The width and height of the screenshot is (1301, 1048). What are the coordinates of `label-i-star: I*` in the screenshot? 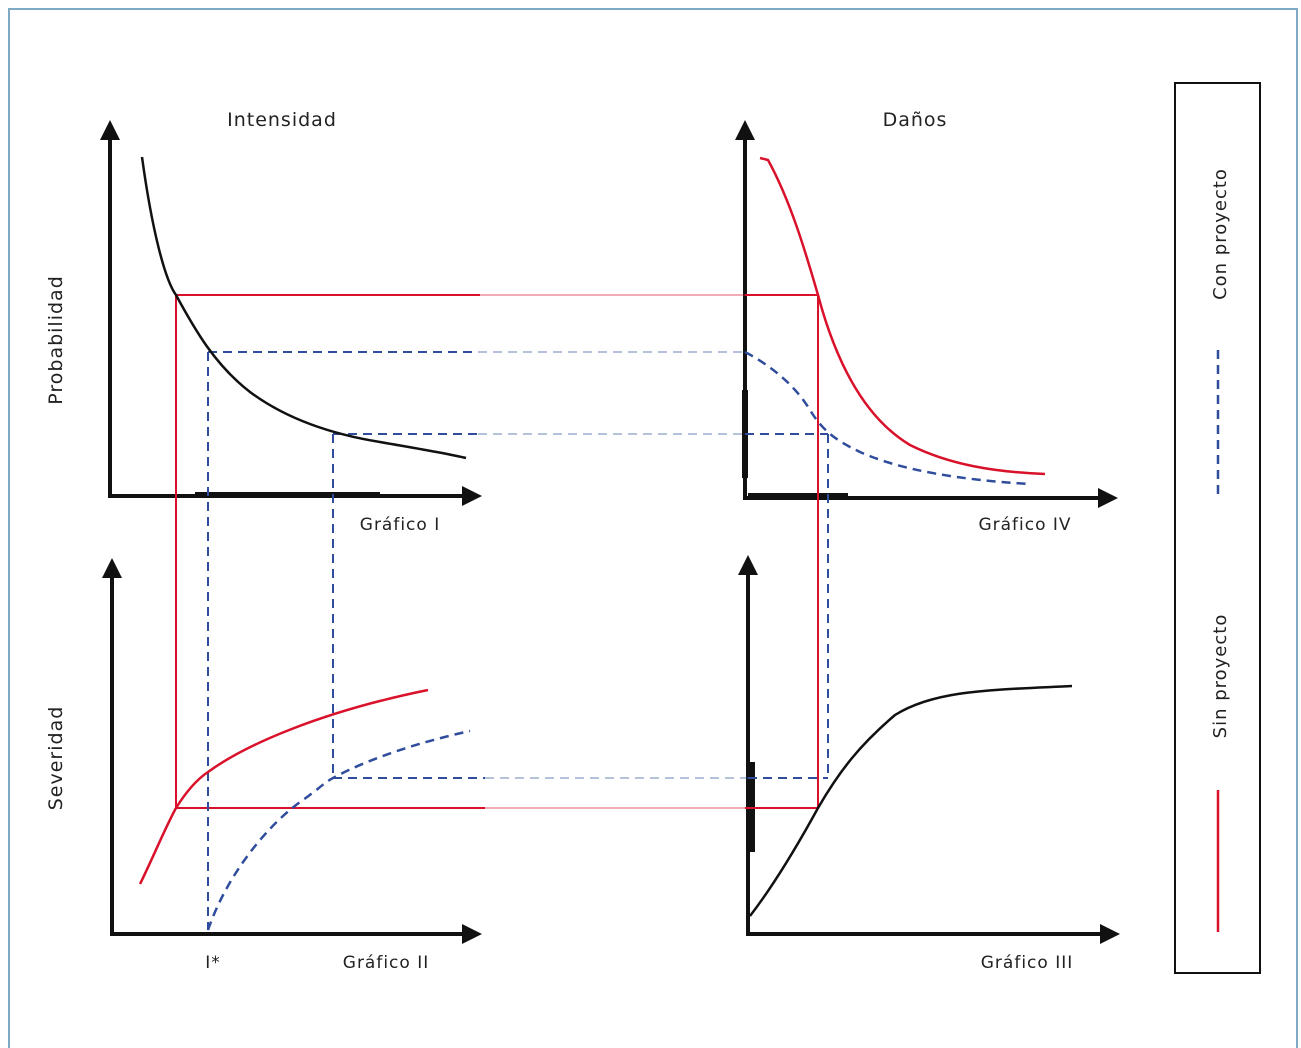 It's located at (213, 963).